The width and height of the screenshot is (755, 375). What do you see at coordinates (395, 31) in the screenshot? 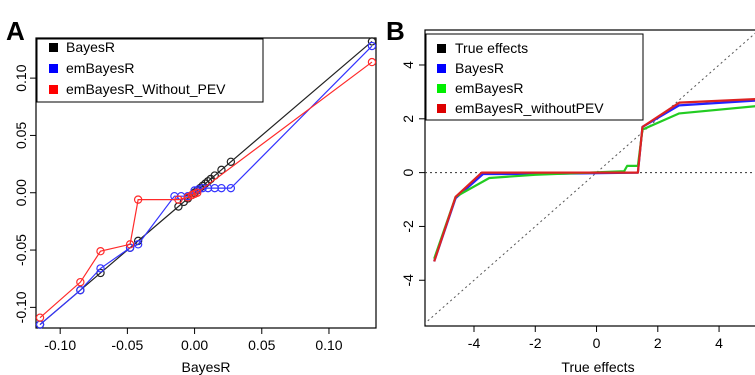
I see `panel-b-letter: B` at bounding box center [395, 31].